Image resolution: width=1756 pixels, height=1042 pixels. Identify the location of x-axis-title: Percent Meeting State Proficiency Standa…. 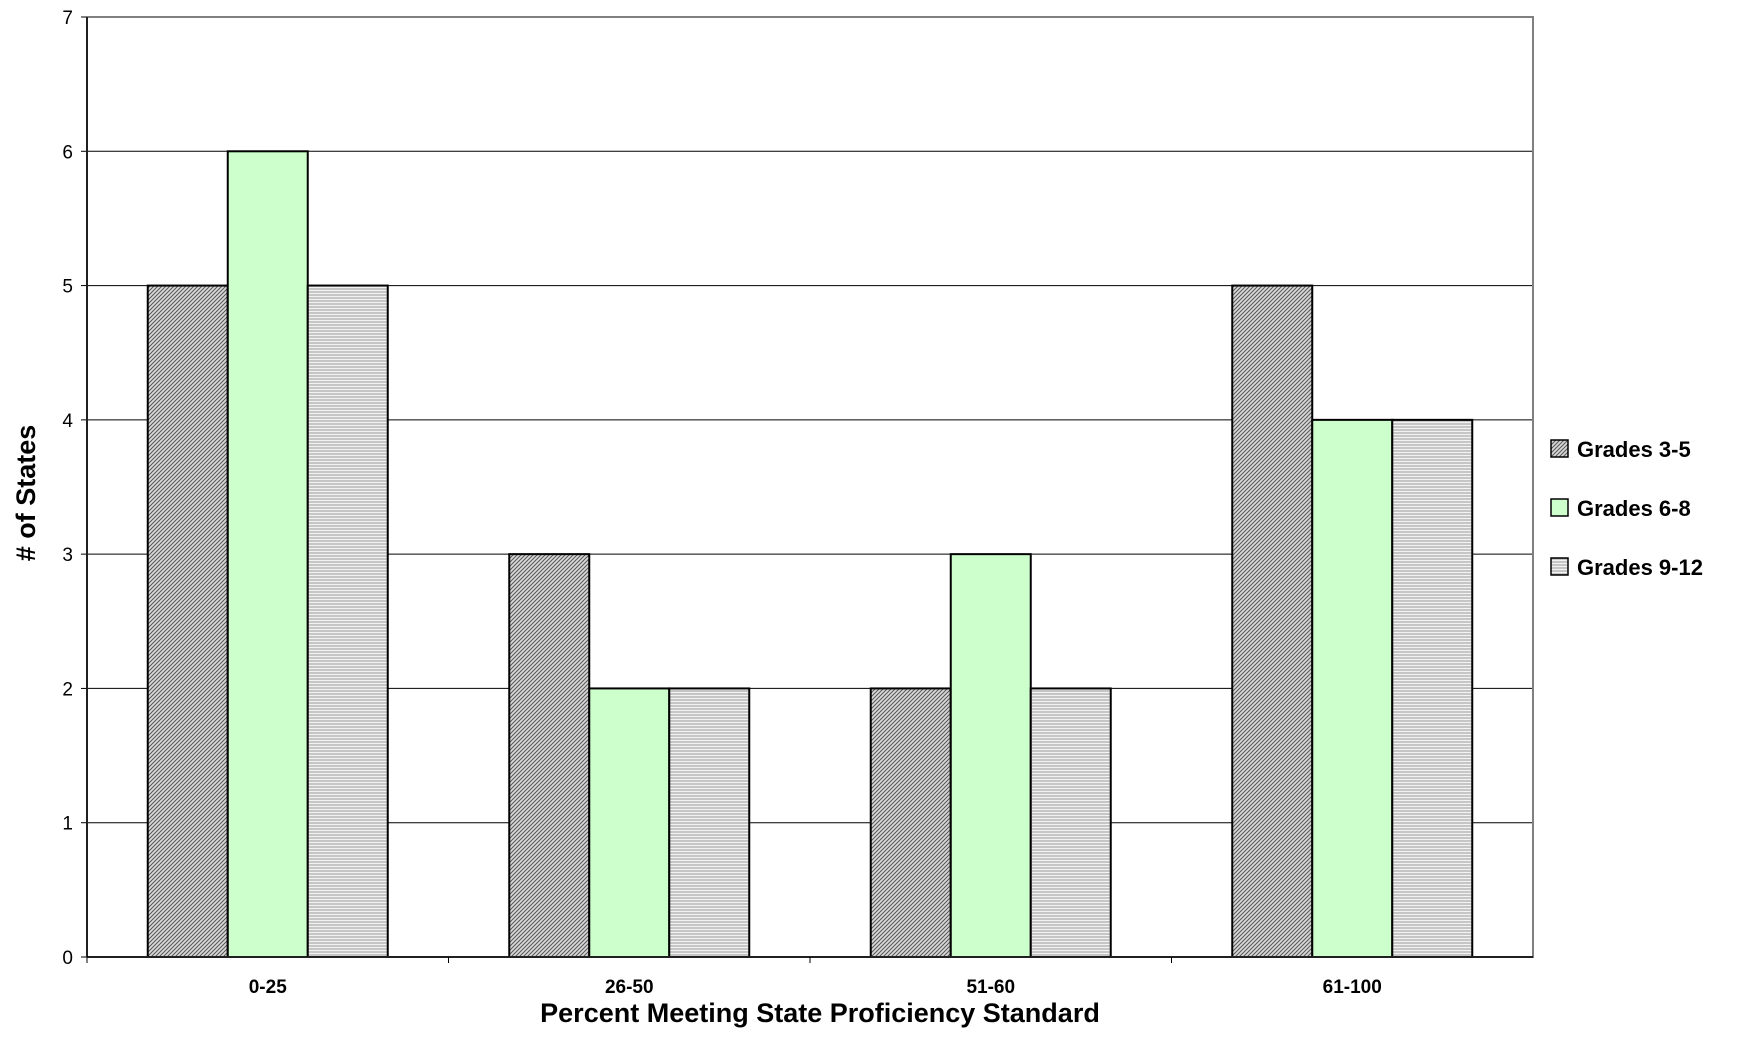
(820, 1013).